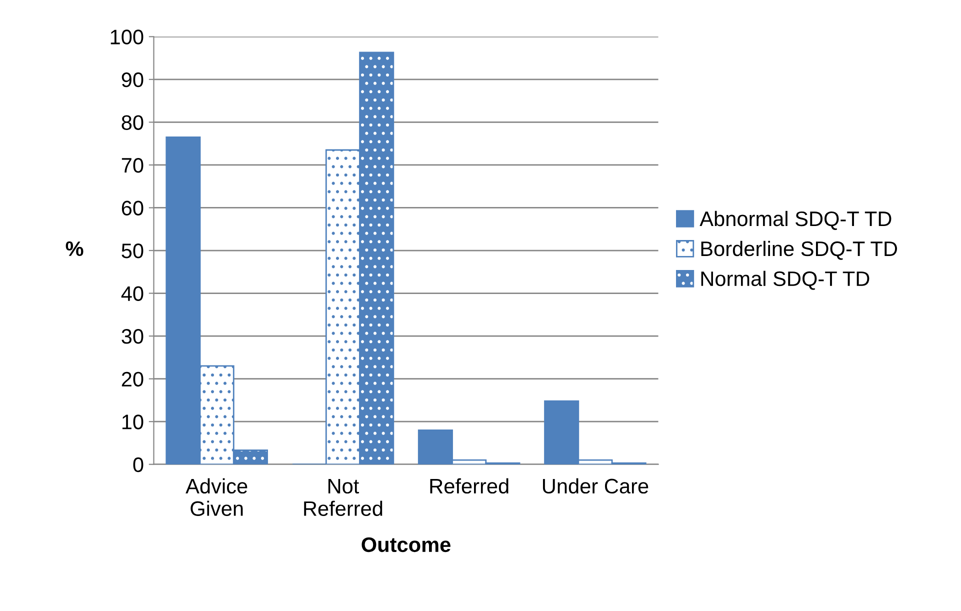 This screenshot has width=961, height=611. Describe the element at coordinates (133, 336) in the screenshot. I see `y-tick-label: 30` at that location.